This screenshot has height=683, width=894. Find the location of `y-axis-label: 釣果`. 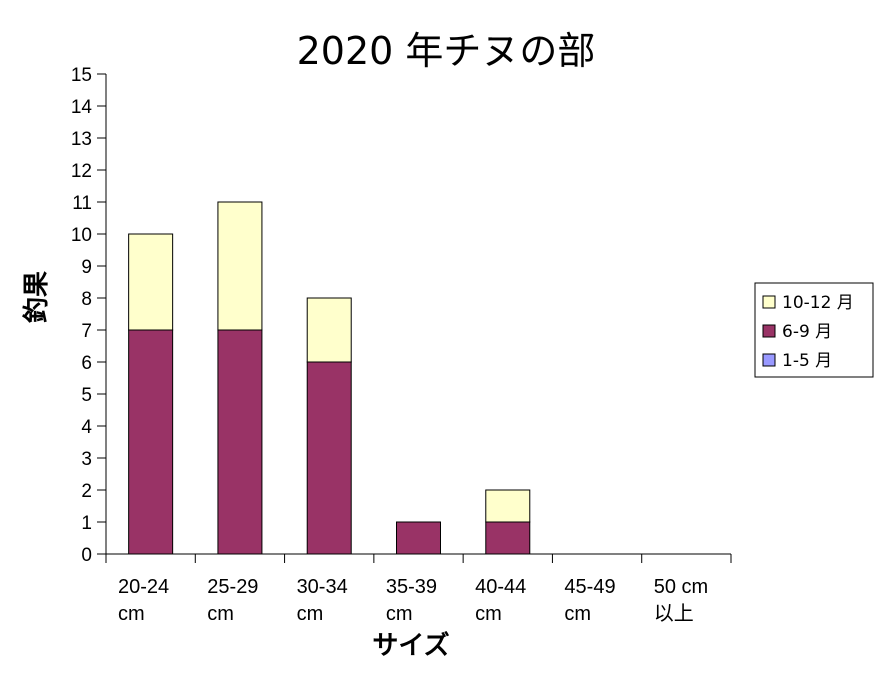

y-axis-label: 釣果 is located at coordinates (36, 297).